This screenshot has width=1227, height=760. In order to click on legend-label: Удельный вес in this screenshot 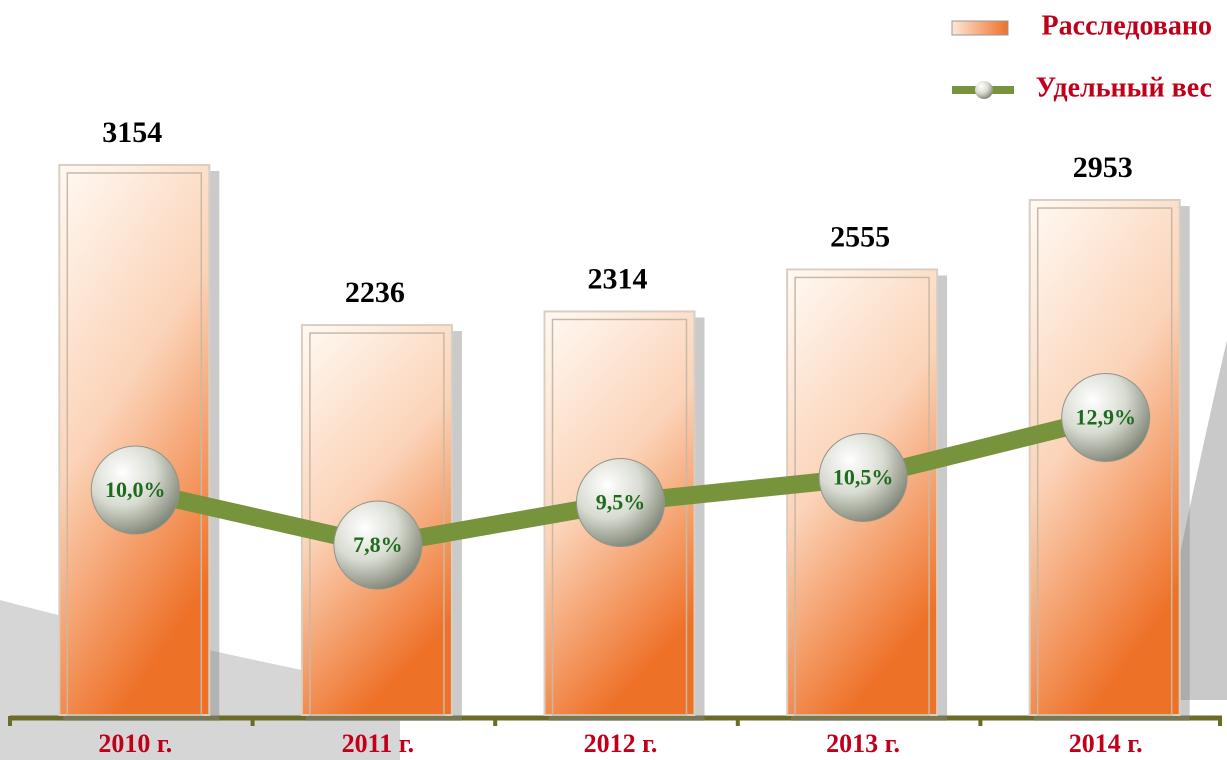, I will do `click(1124, 87)`.